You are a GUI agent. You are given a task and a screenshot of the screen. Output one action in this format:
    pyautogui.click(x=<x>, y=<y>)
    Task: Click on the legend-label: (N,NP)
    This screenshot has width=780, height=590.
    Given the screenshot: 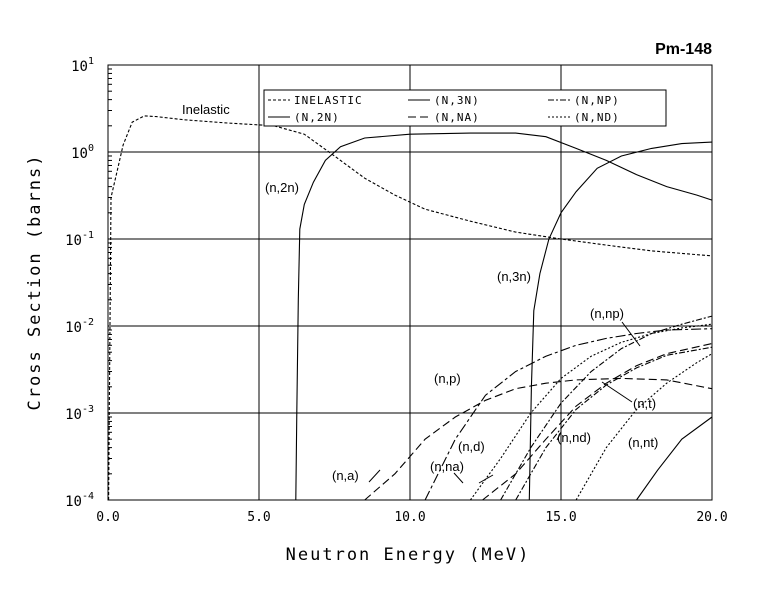 What is the action you would take?
    pyautogui.click(x=597, y=100)
    